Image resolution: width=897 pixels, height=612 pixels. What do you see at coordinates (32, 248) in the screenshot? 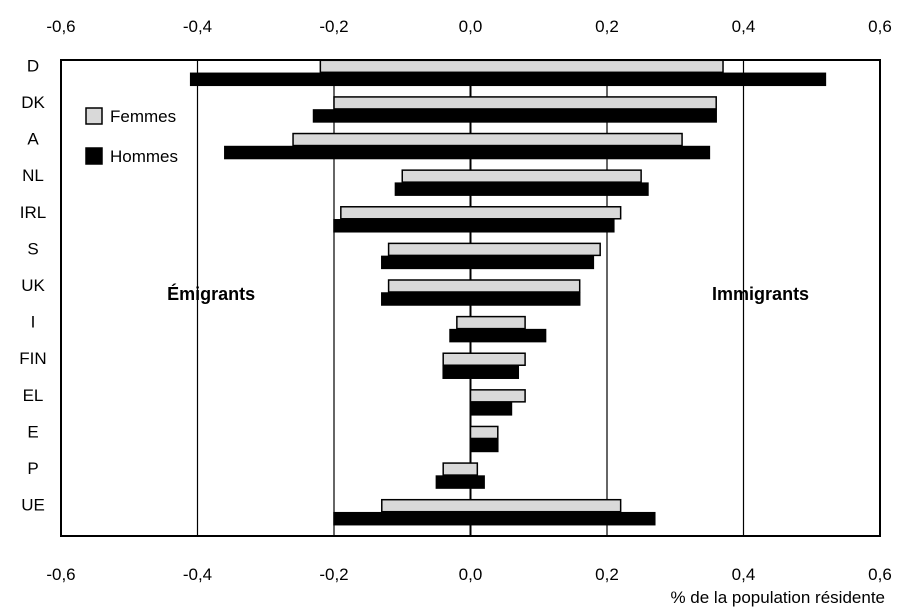
I see `category-label: S` at bounding box center [32, 248].